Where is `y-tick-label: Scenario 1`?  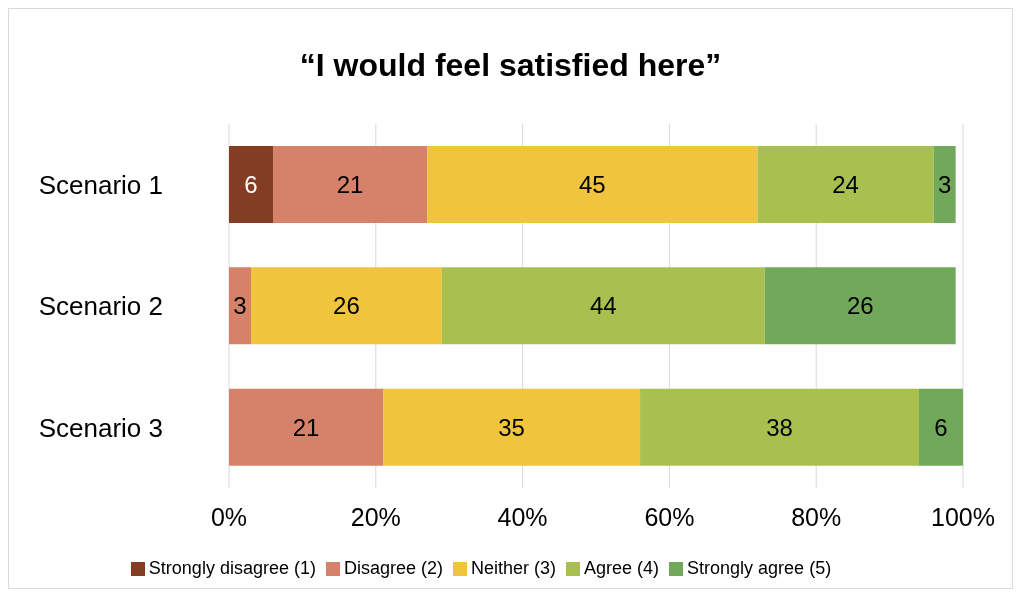
y-tick-label: Scenario 1 is located at coordinates (100, 184).